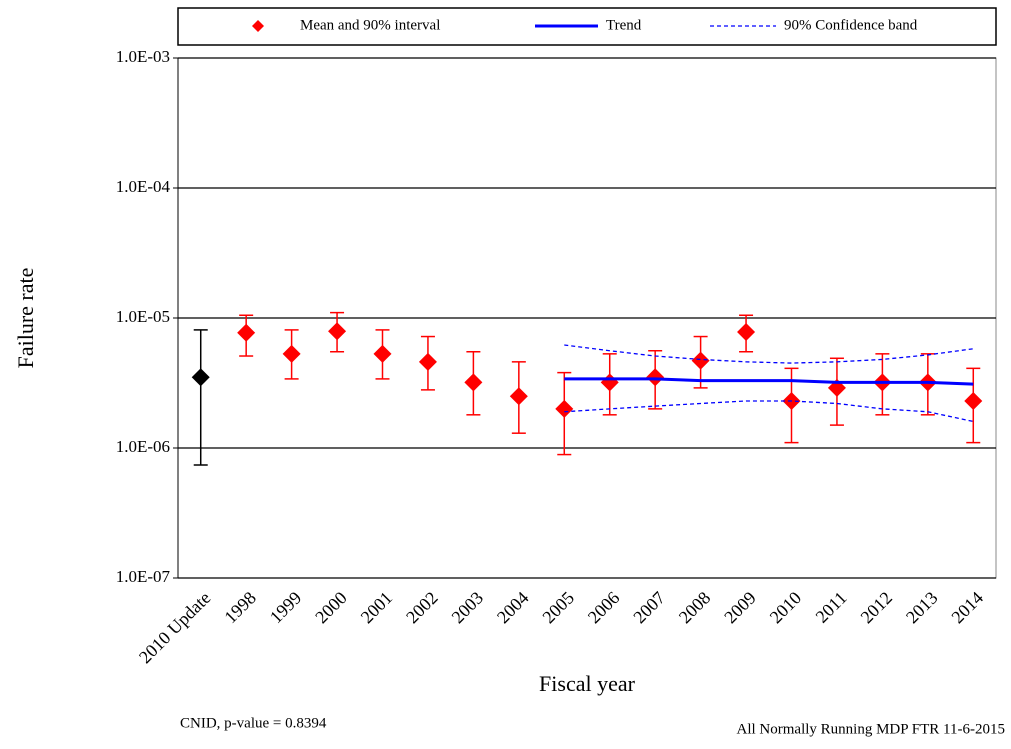  I want to click on footnote: CNID, p-value = 0.8394, so click(253, 723).